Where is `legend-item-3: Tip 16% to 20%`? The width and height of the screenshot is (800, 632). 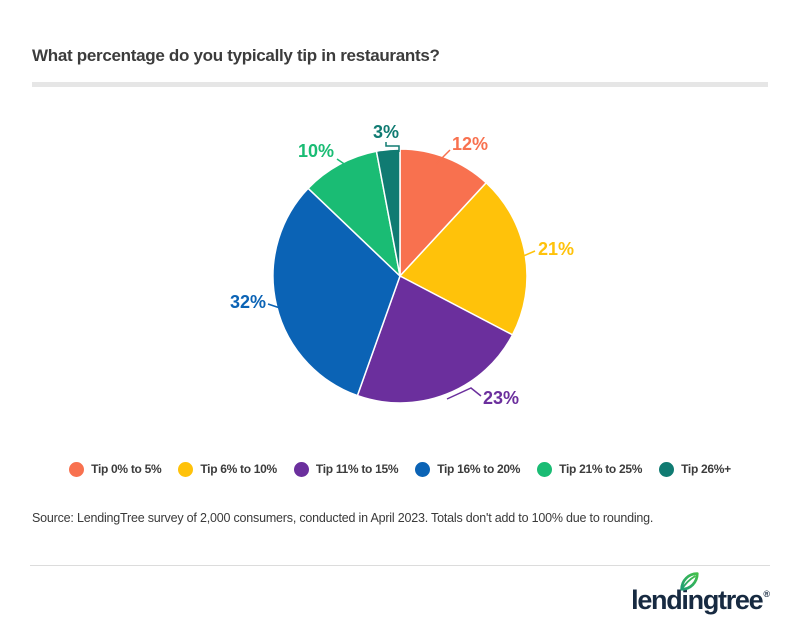
legend-item-3: Tip 16% to 20% is located at coordinates (468, 469).